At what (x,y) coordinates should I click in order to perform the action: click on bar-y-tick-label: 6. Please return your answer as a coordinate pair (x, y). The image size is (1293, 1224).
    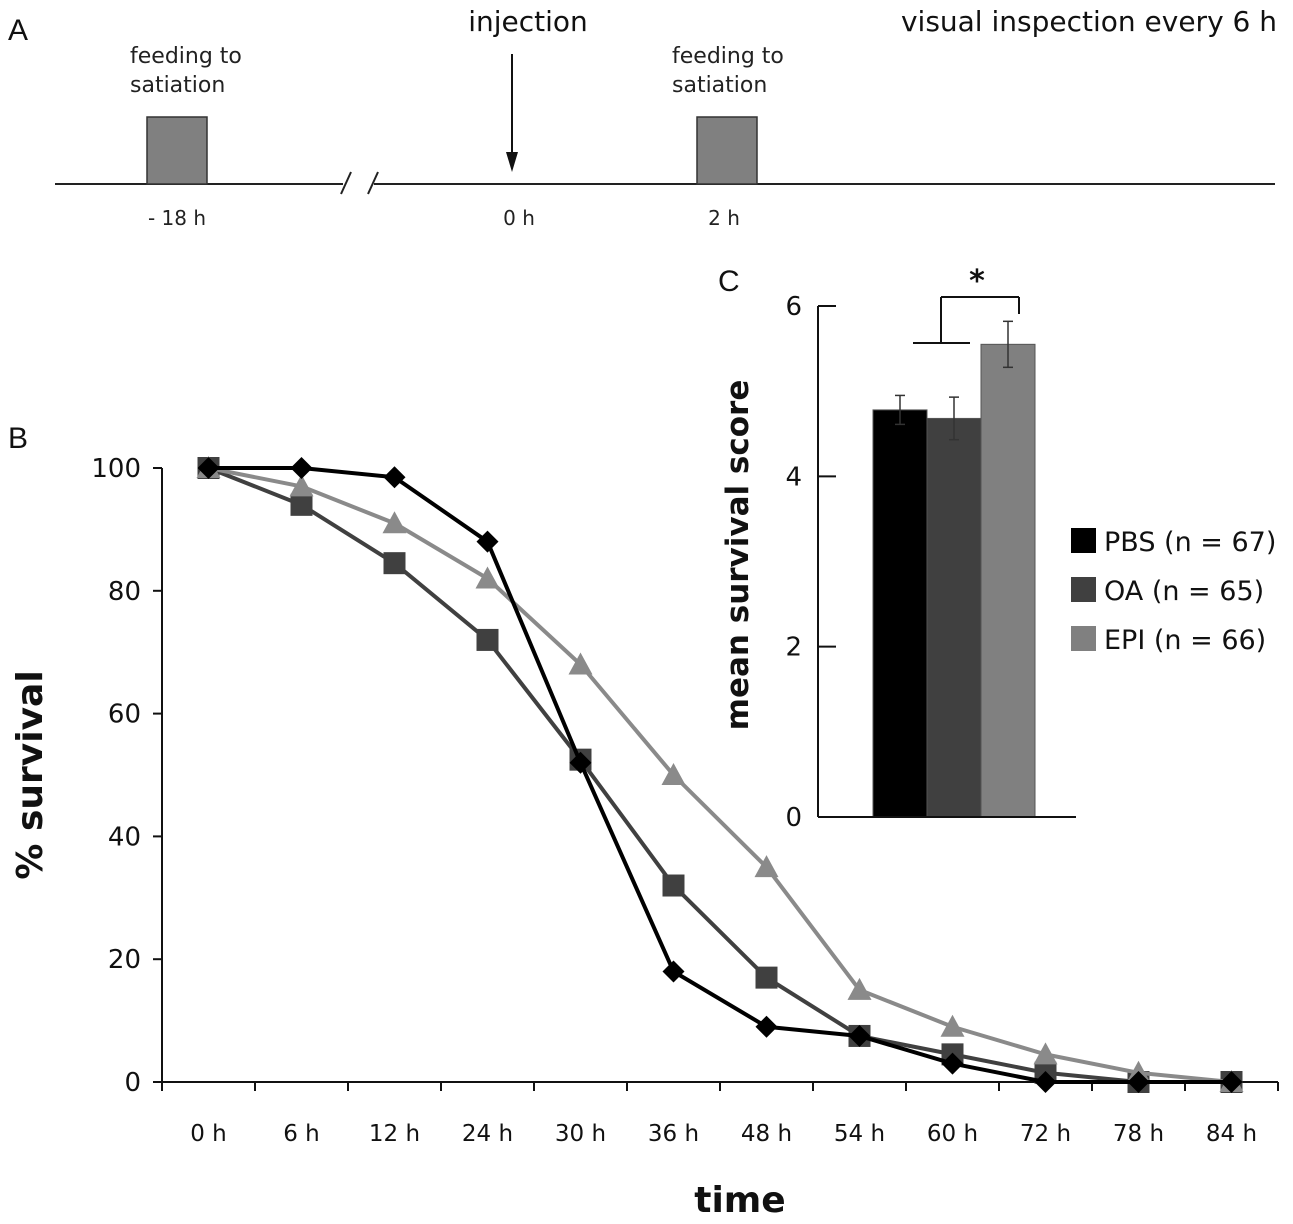
    Looking at the image, I should click on (793, 307).